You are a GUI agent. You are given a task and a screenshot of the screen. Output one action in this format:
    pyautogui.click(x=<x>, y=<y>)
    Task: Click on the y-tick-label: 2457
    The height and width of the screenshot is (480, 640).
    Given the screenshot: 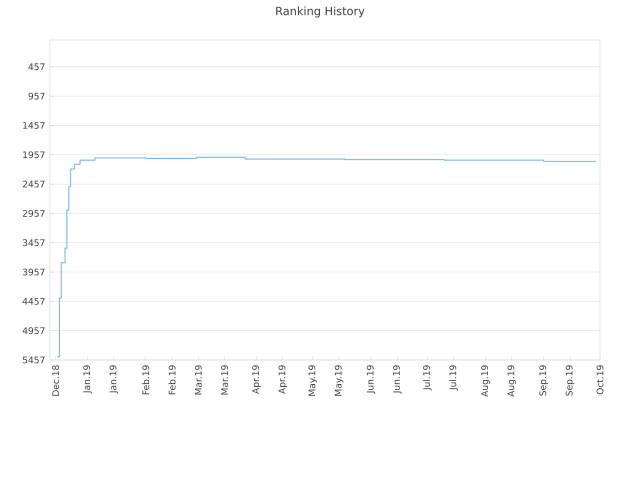 What is the action you would take?
    pyautogui.click(x=33, y=184)
    